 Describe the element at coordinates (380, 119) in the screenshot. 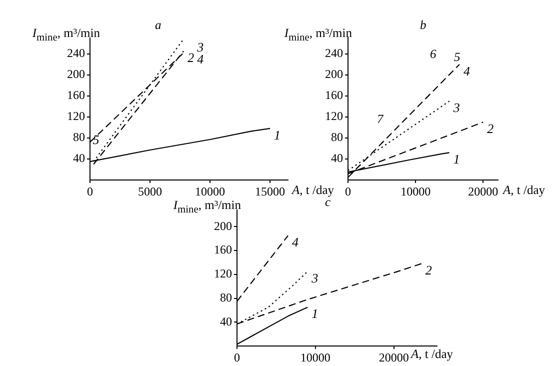

I see `annotation: 7` at that location.